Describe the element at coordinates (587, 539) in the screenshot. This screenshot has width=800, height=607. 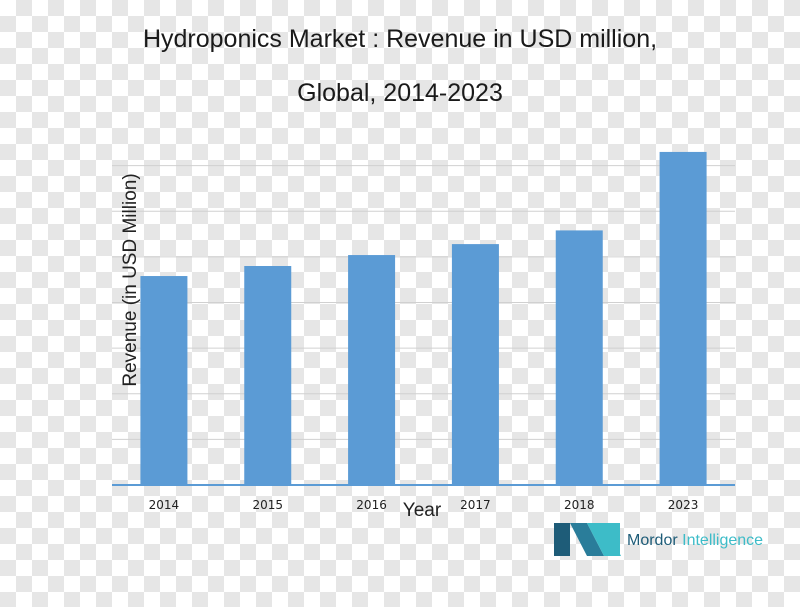
I see `logo-shape-dark` at that location.